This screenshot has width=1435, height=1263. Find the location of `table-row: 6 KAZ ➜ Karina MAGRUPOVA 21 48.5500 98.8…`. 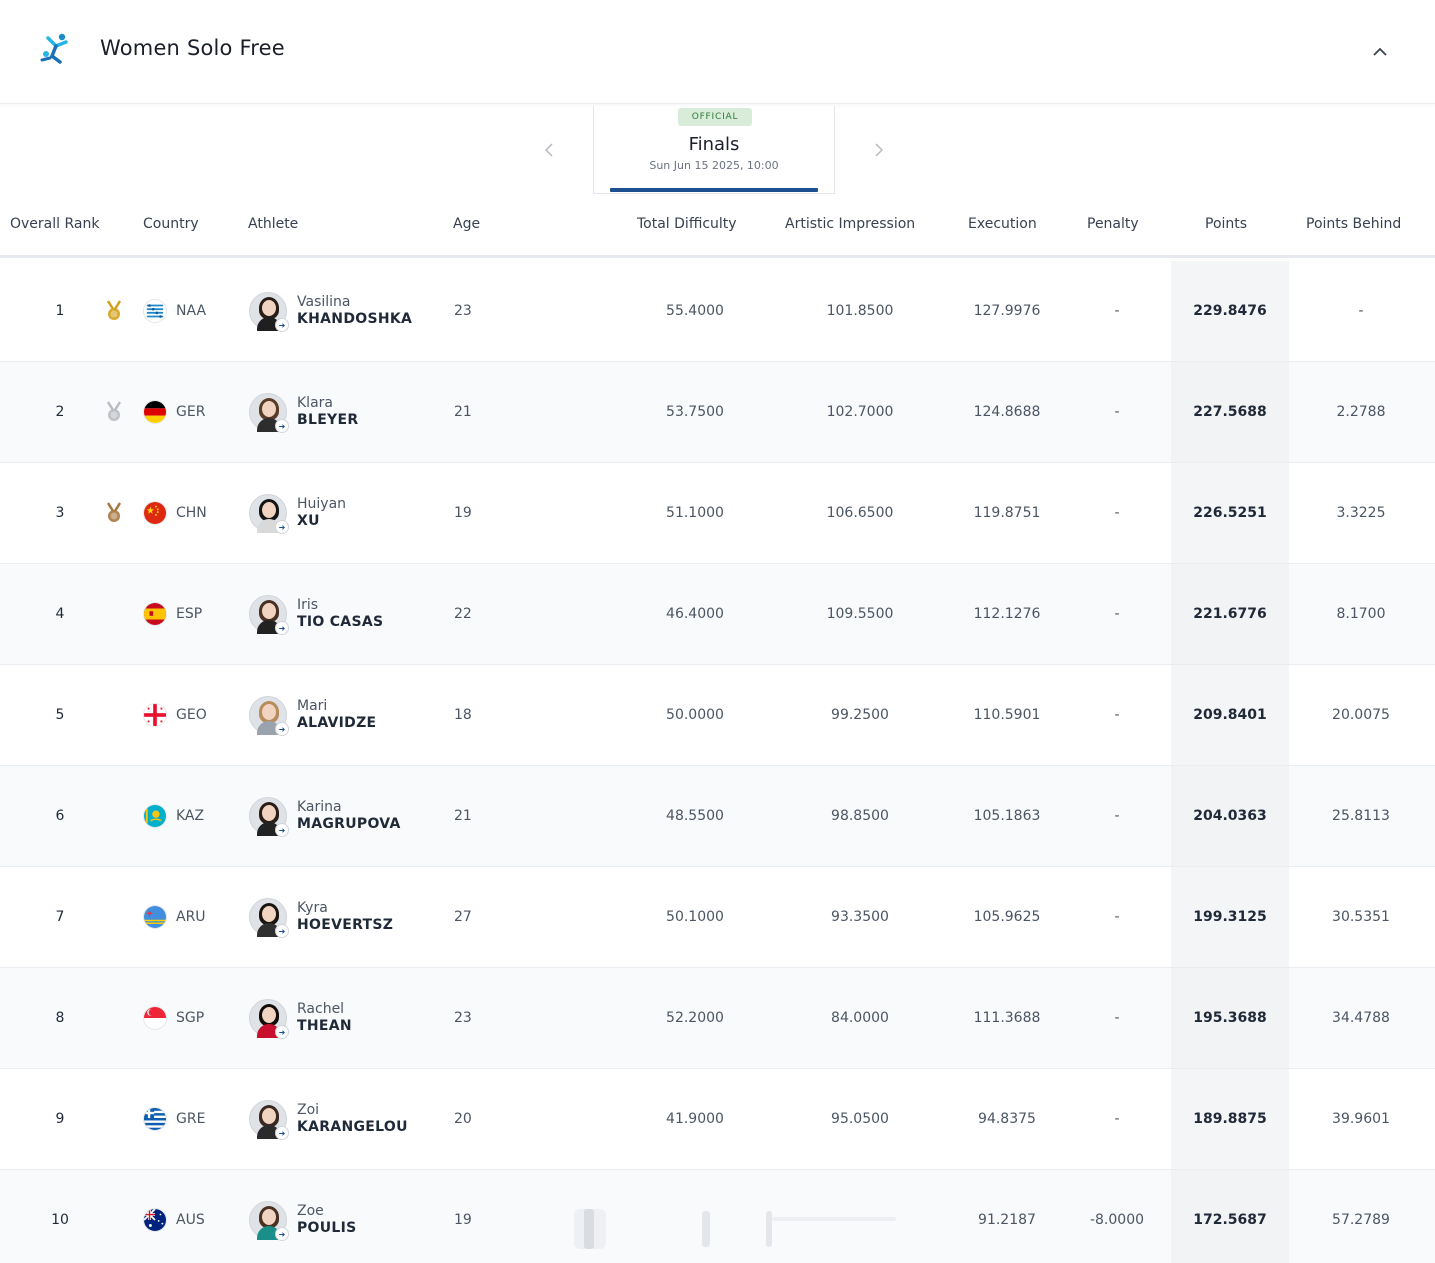

table-row: 6 KAZ ➜ Karina MAGRUPOVA 21 48.5500 98.8… is located at coordinates (717, 816).